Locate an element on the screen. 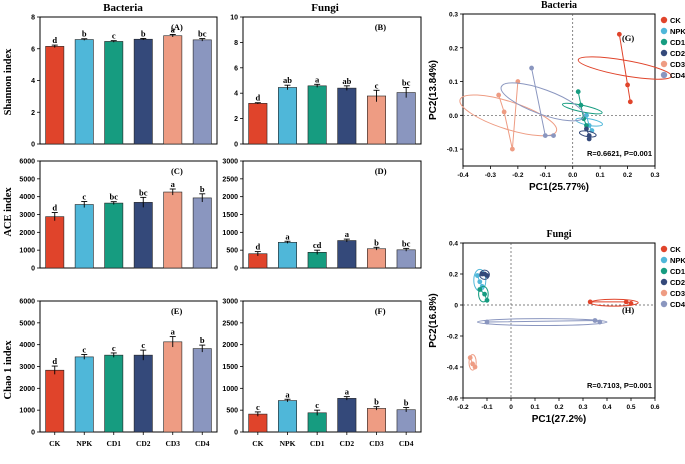 This screenshot has width=685, height=464. panel-label: (G) is located at coordinates (628, 38).